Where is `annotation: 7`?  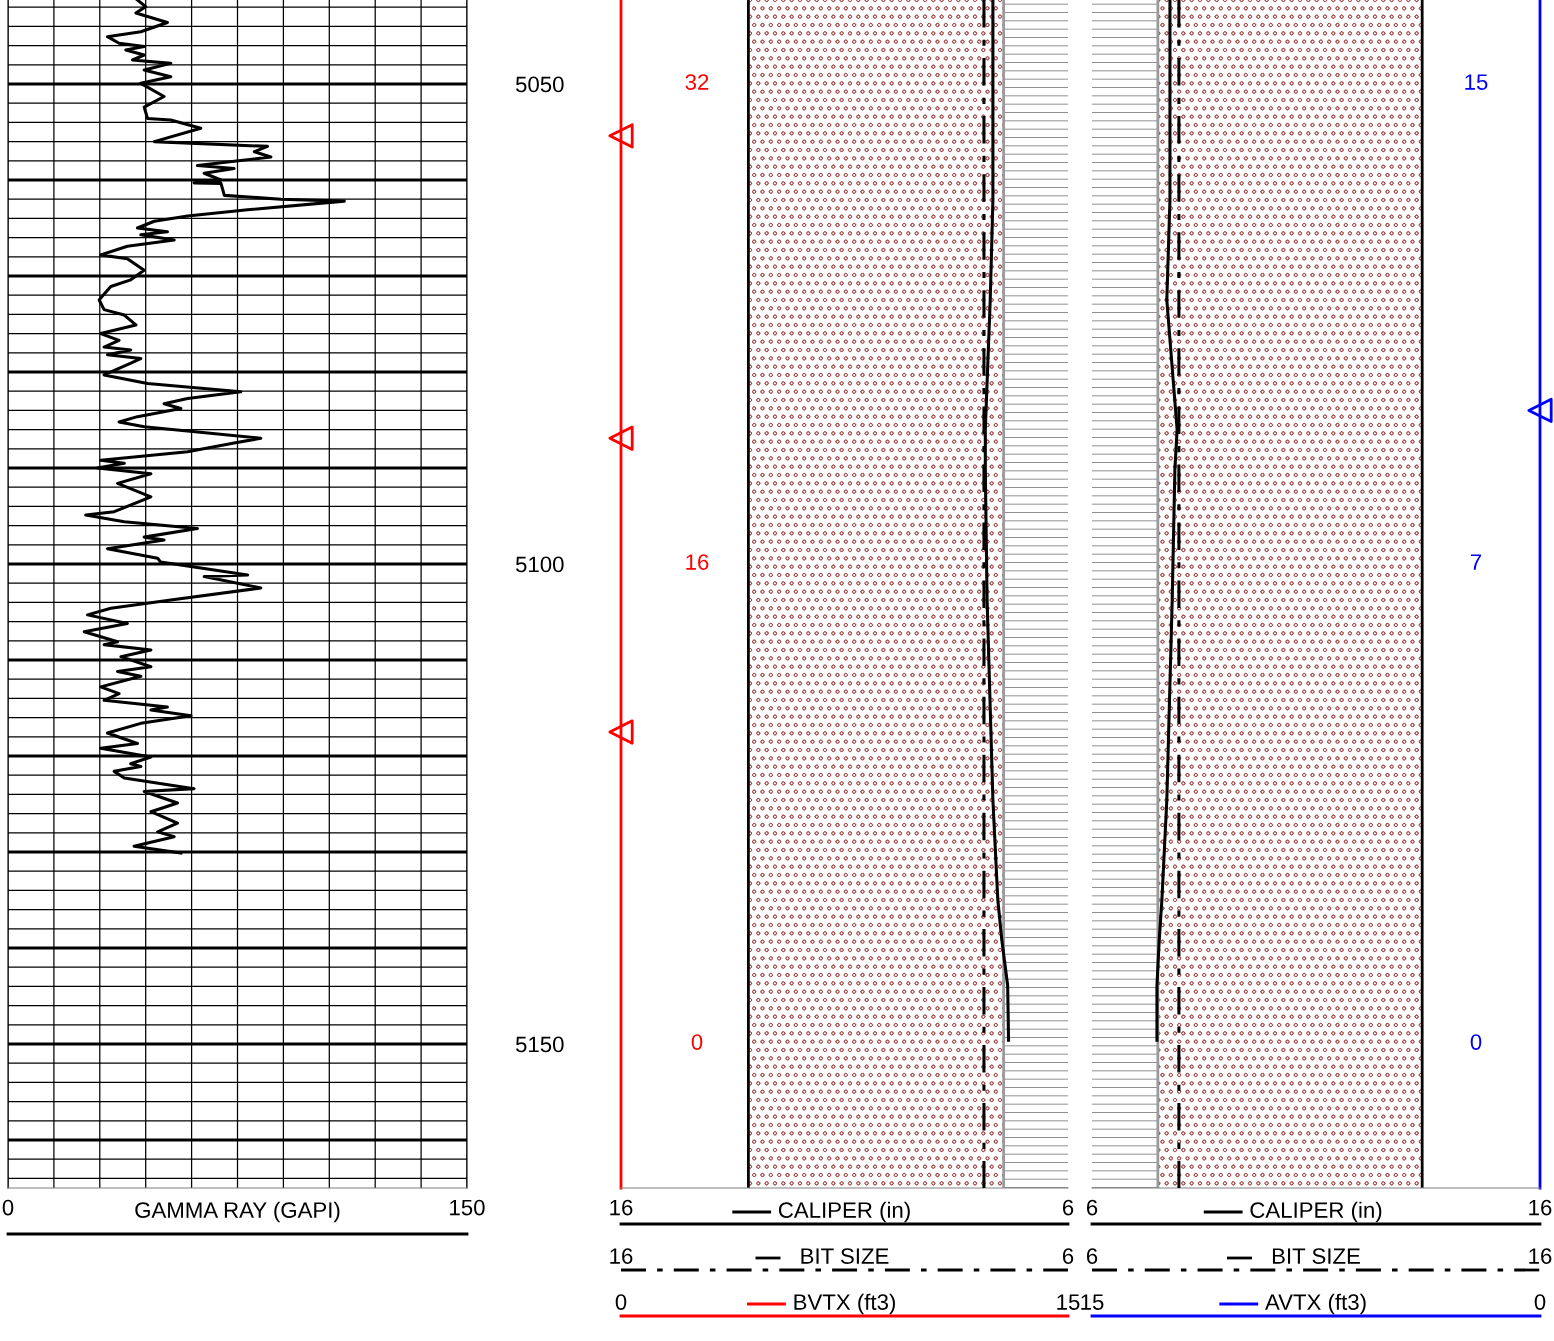
annotation: 7 is located at coordinates (1476, 562).